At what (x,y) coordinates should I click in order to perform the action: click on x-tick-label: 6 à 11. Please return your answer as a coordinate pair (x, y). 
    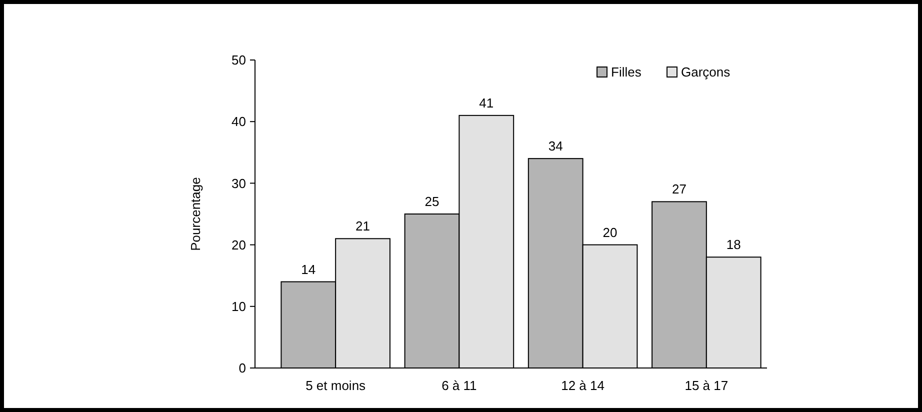
    Looking at the image, I should click on (459, 385).